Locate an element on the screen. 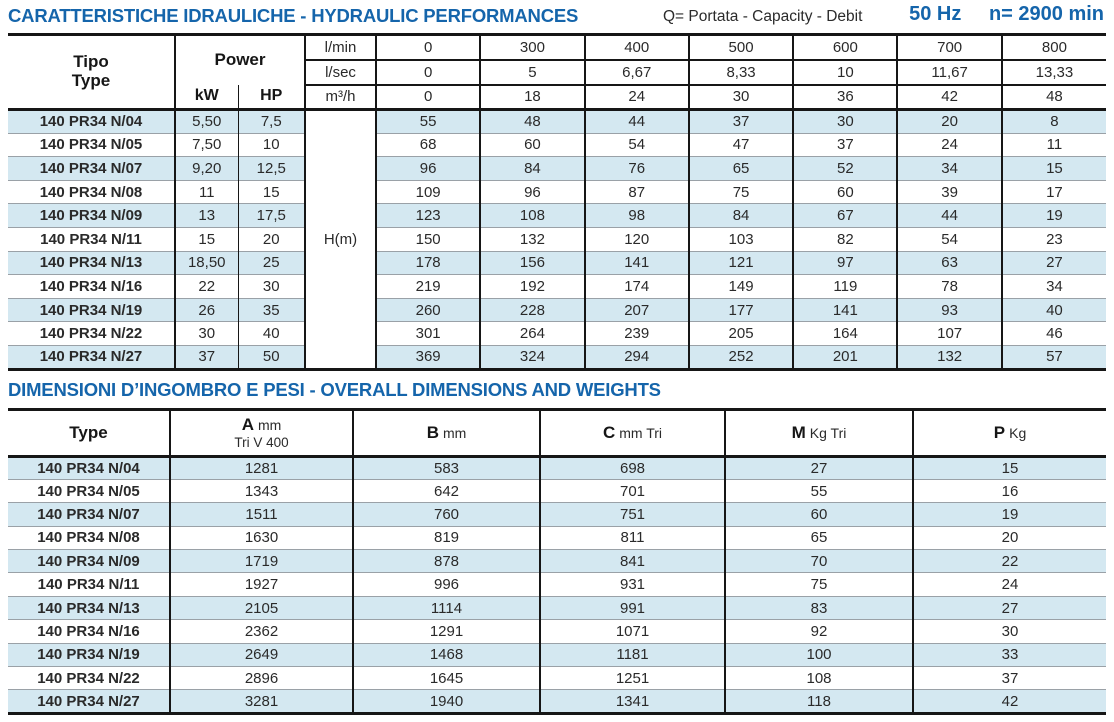  head-value: 123 is located at coordinates (427, 215).